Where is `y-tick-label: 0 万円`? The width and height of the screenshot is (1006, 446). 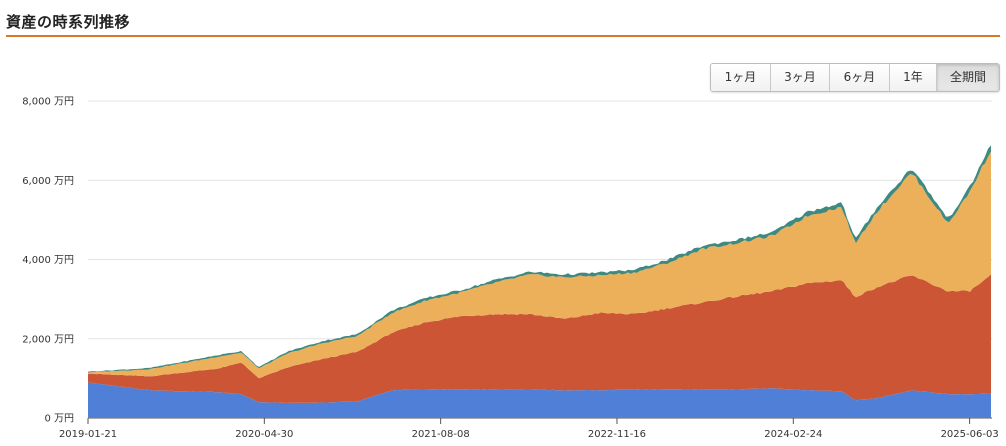
y-tick-label: 0 万円 is located at coordinates (59, 419).